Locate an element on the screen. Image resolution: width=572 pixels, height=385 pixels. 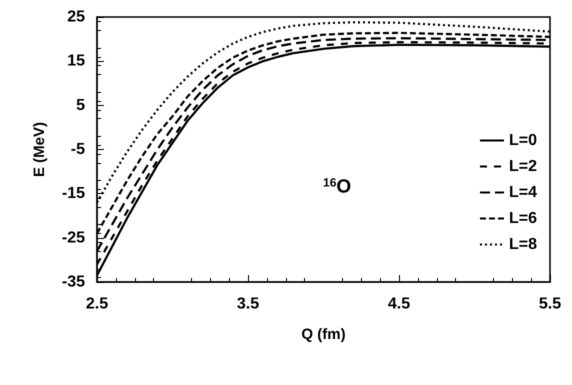
y-tick-label: 15 is located at coordinates (76, 61).